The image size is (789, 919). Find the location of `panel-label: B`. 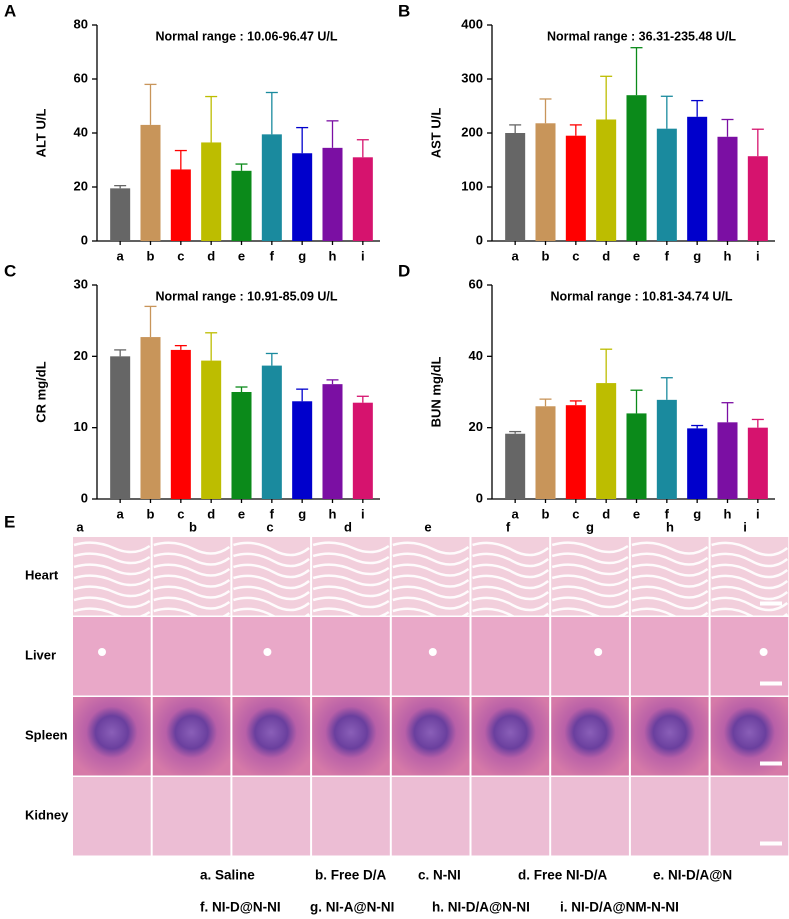

panel-label: B is located at coordinates (404, 10).